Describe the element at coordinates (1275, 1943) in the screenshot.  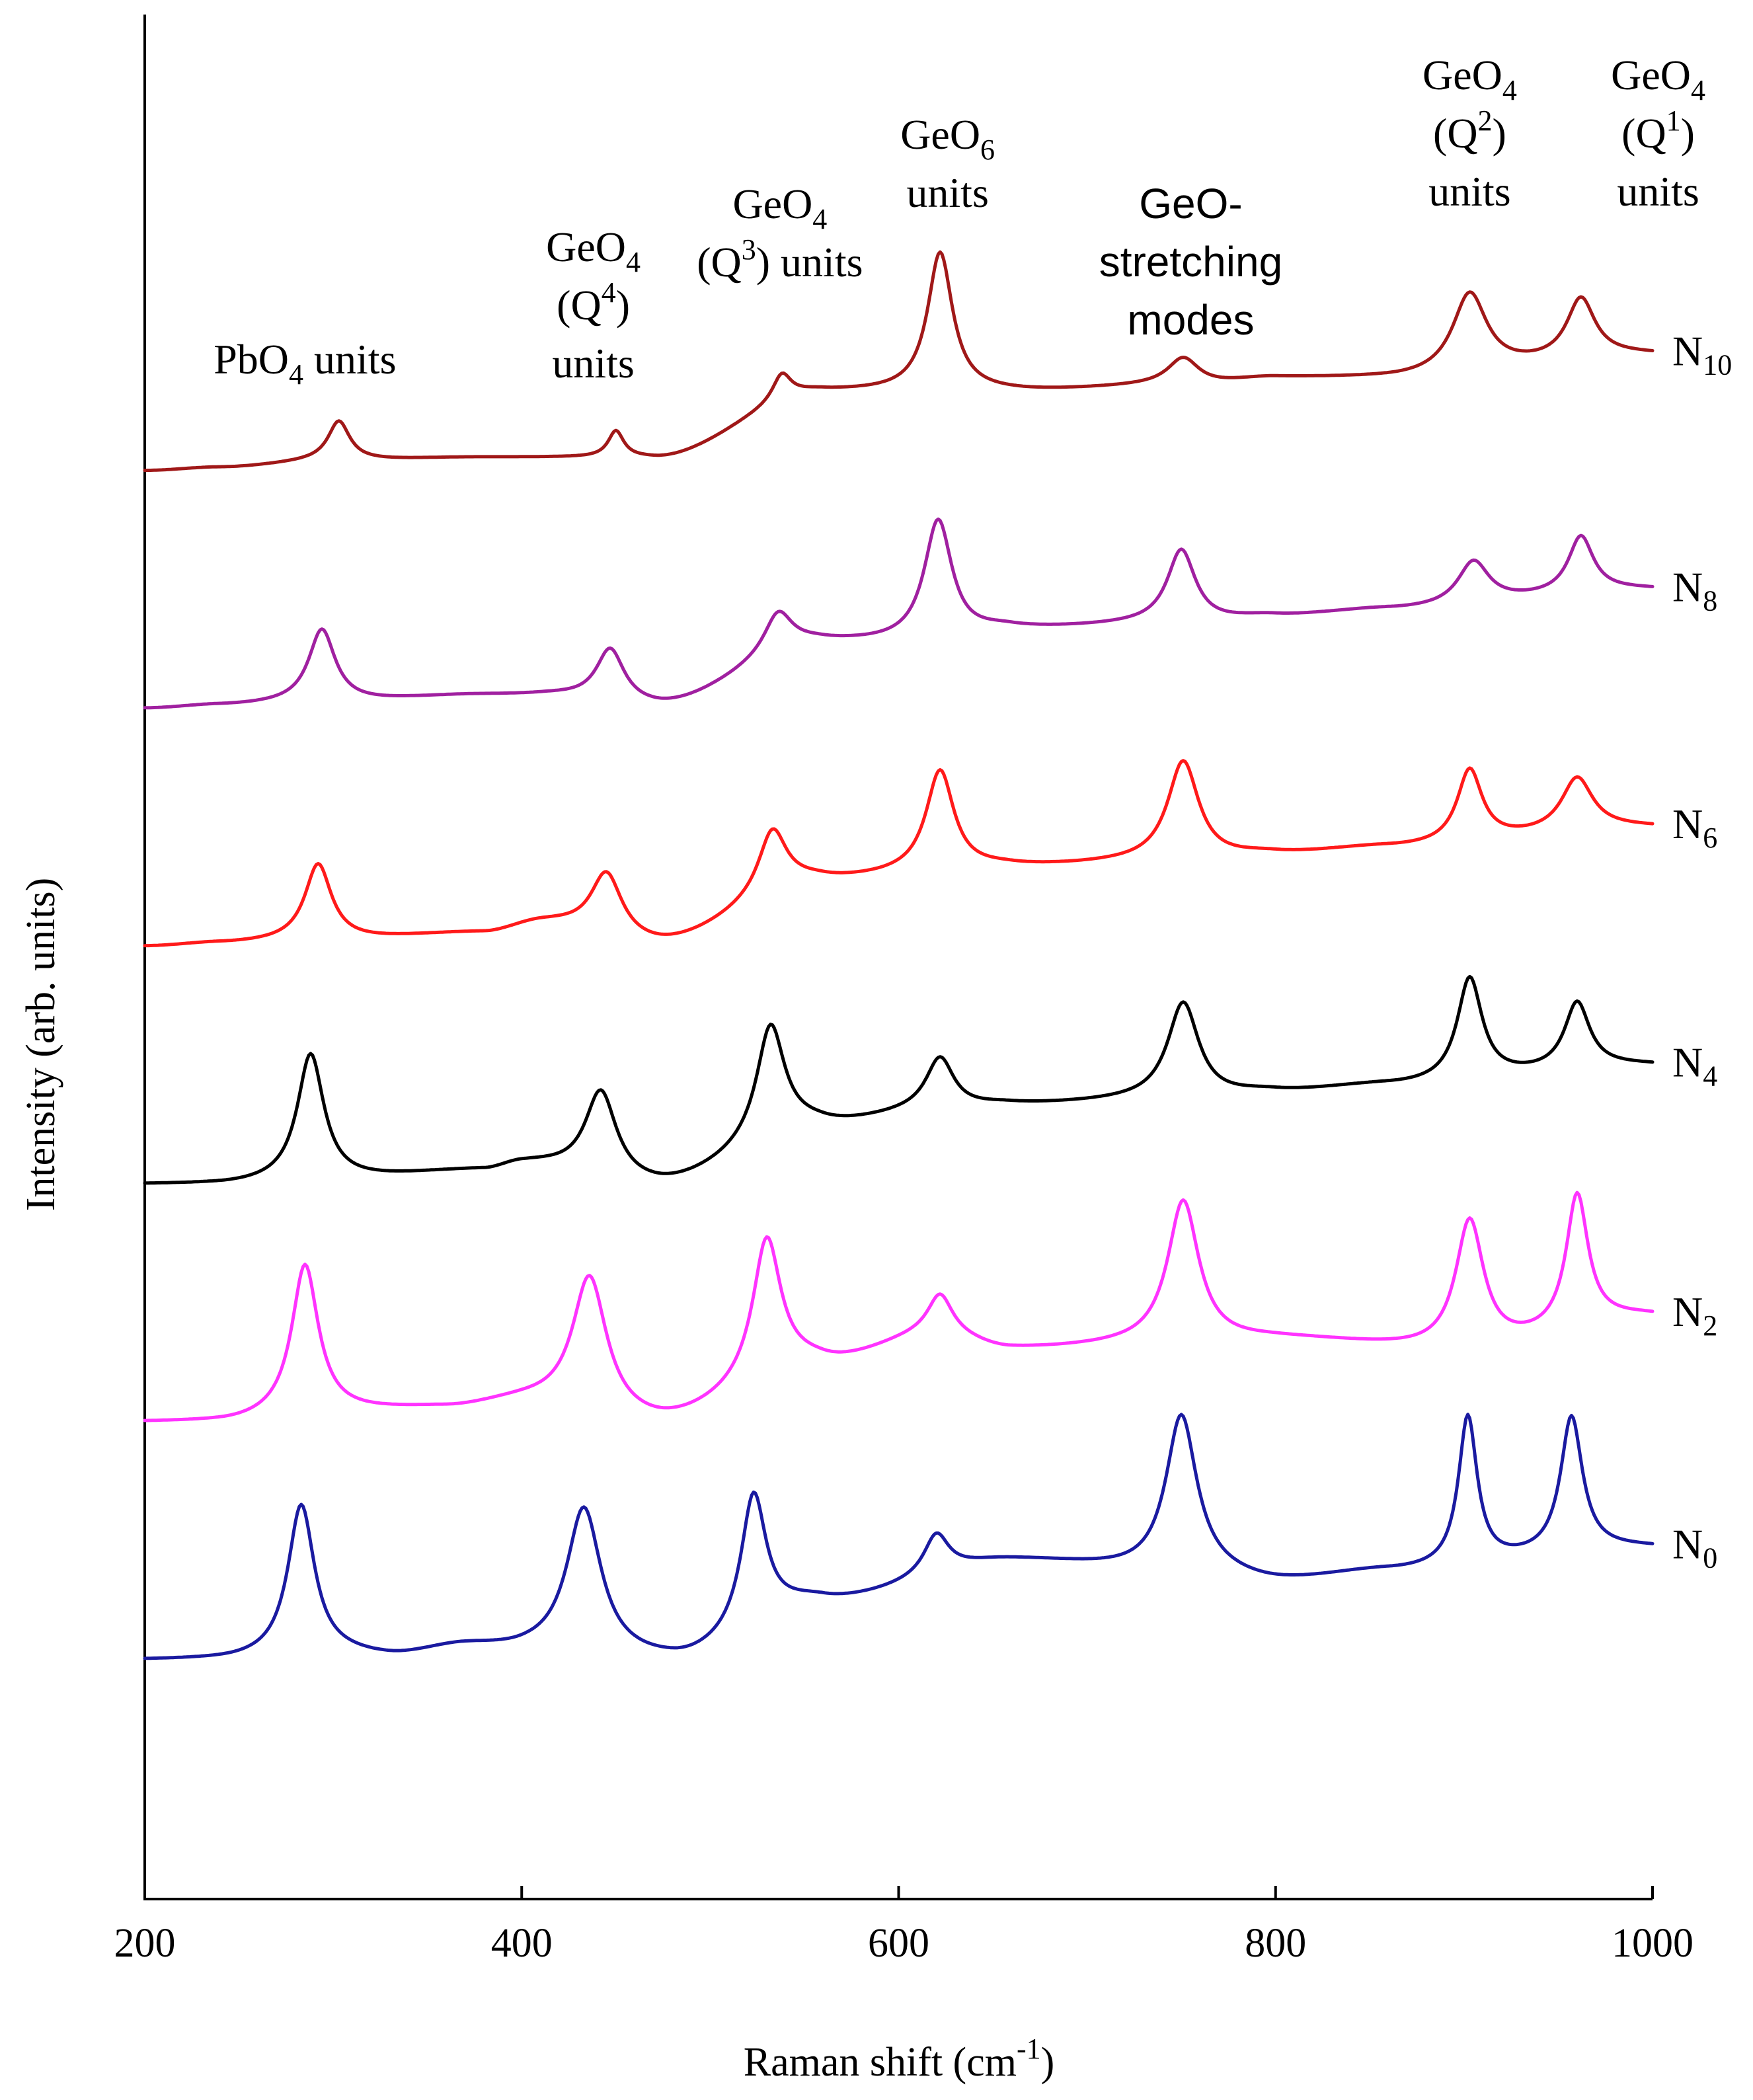
I see `x-tick-label-800: 800` at that location.